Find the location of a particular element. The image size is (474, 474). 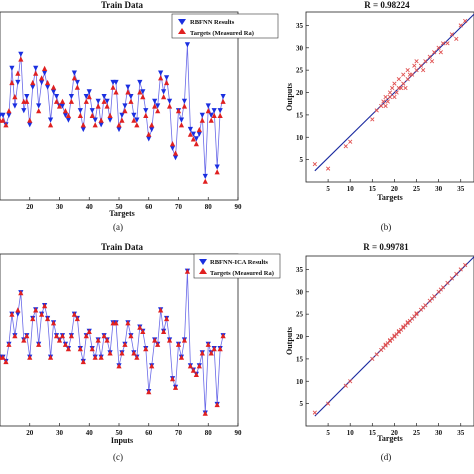

panel-c-xtick-label: 50 is located at coordinates (120, 433).